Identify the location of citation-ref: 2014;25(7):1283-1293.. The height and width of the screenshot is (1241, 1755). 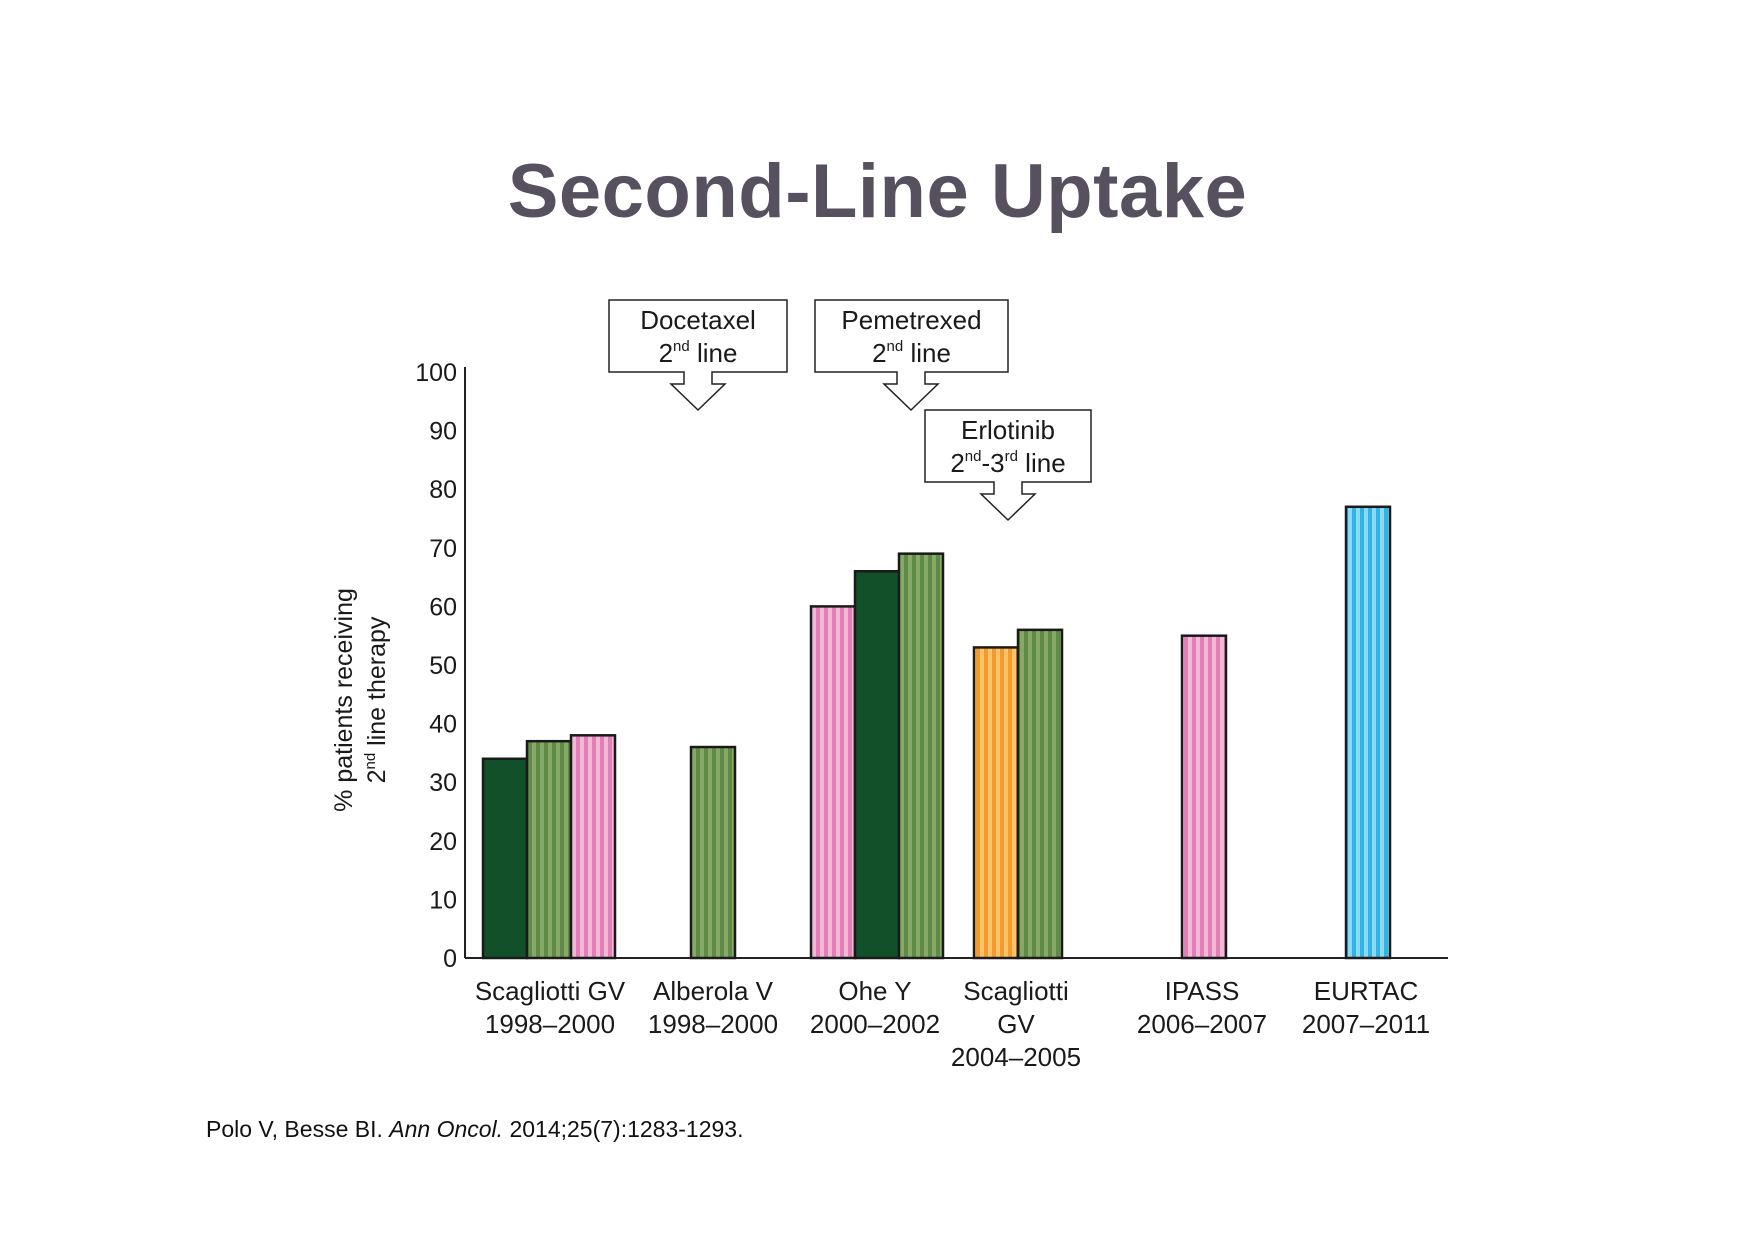
(626, 1129).